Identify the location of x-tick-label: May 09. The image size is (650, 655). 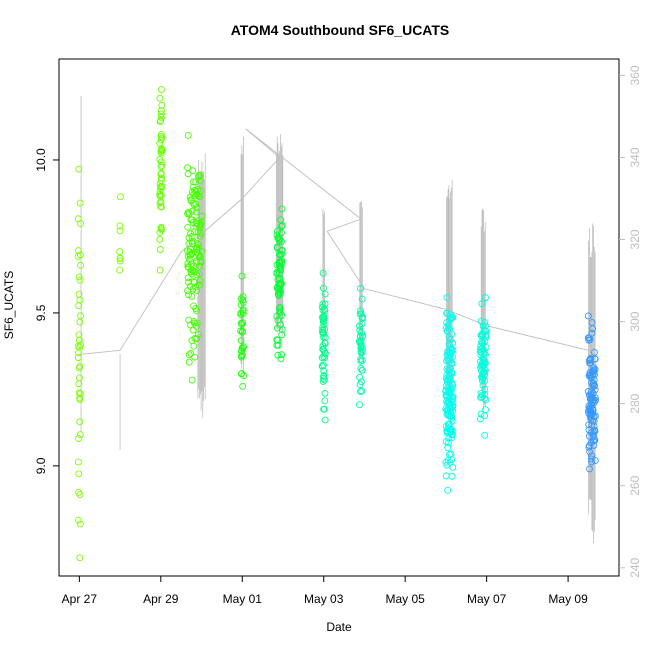
(568, 599).